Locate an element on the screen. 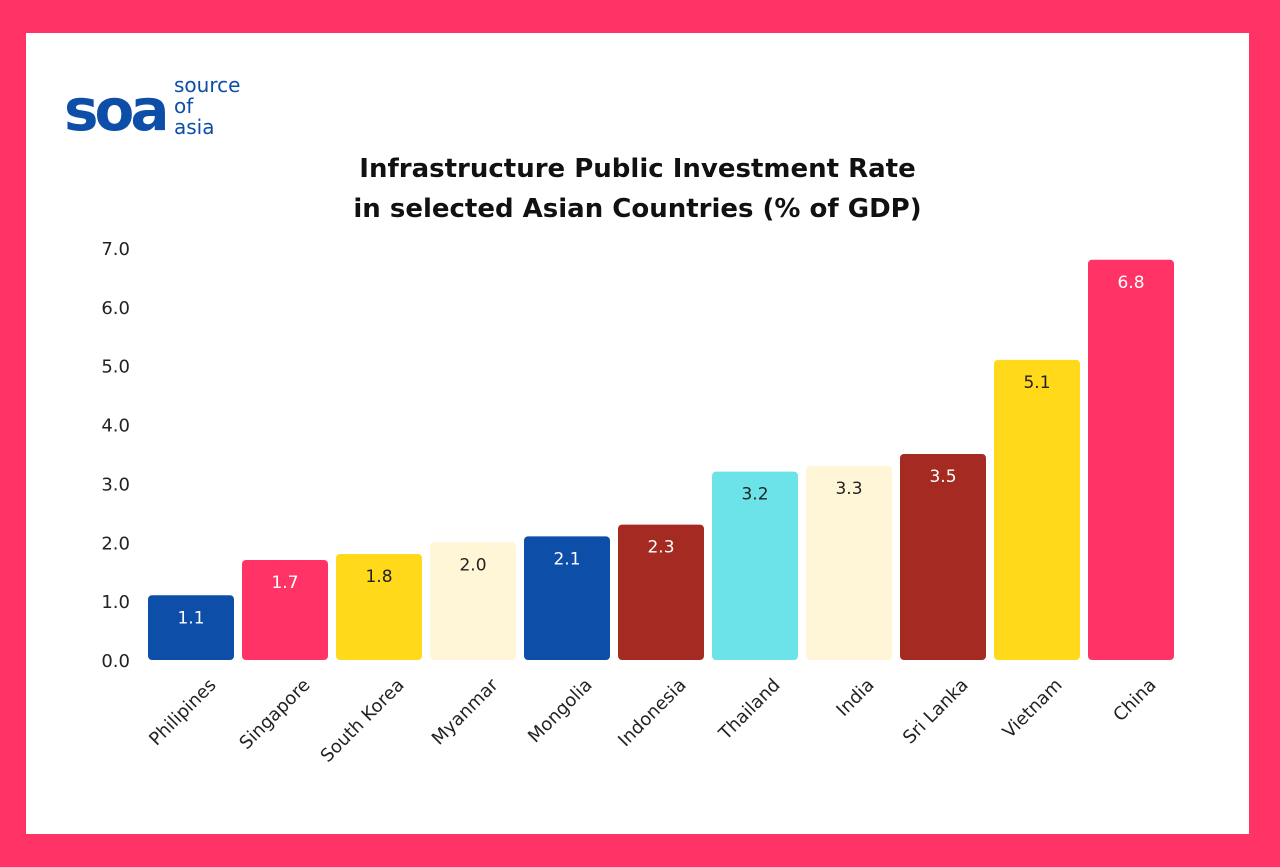 This screenshot has height=867, width=1280. category-label: Philipines is located at coordinates (182, 712).